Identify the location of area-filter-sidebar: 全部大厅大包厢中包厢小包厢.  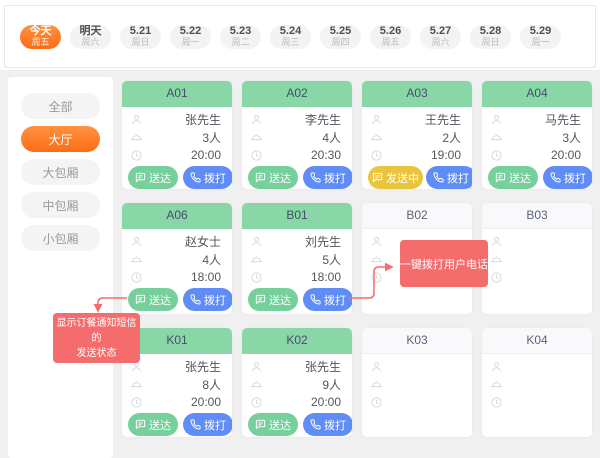
(60, 267).